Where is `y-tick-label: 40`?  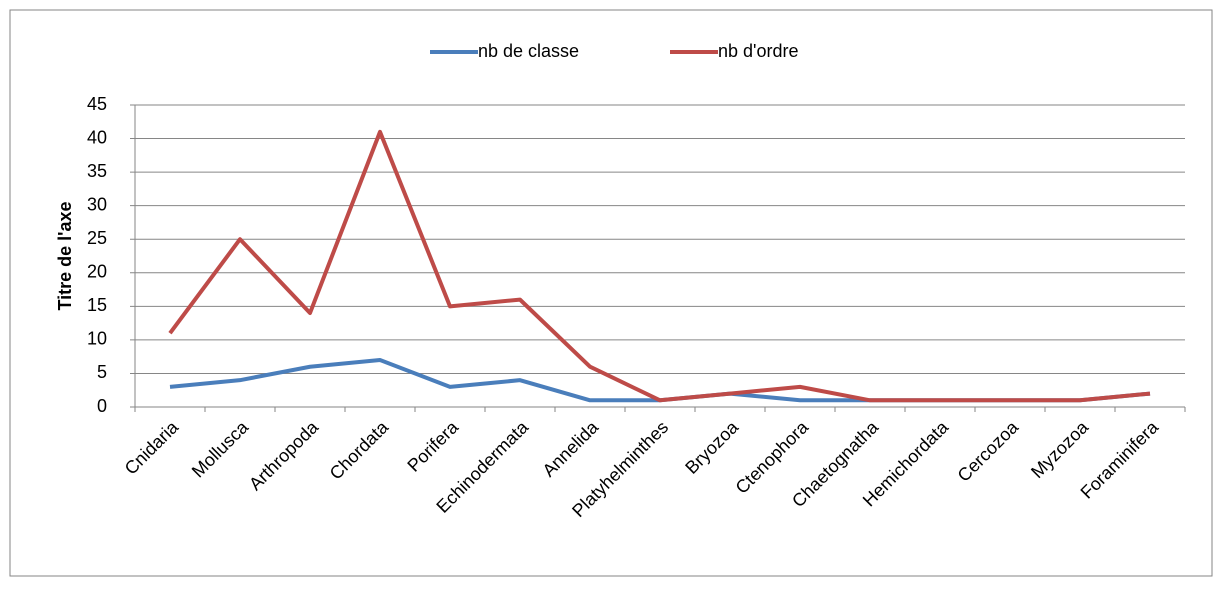 y-tick-label: 40 is located at coordinates (97, 137).